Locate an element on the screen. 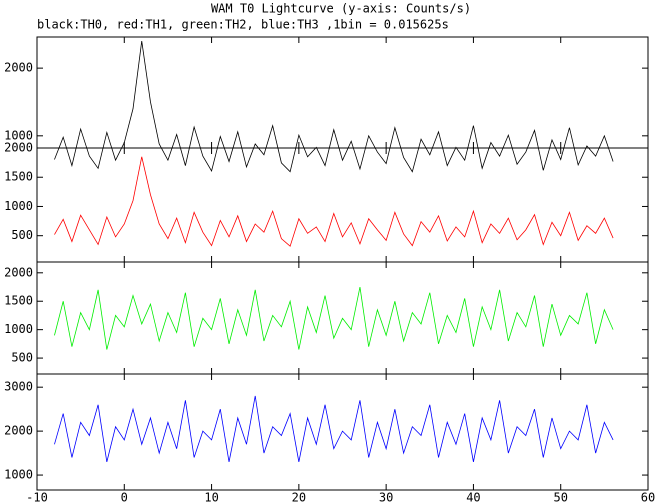 The image size is (657, 504). x-tick-label: 20 is located at coordinates (299, 497).